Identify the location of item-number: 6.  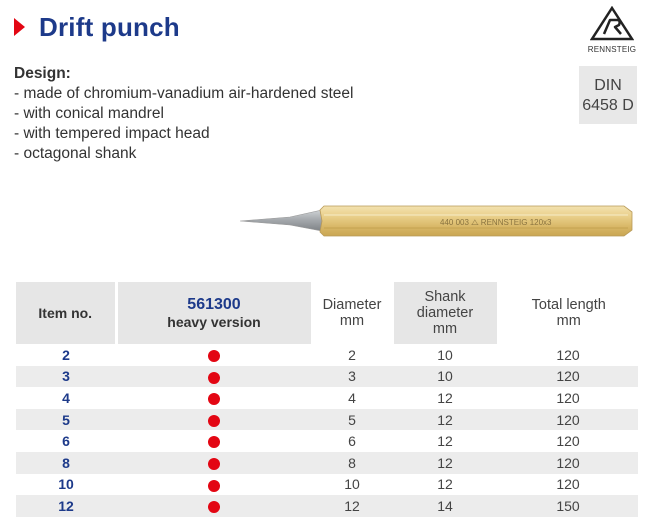
(66, 441).